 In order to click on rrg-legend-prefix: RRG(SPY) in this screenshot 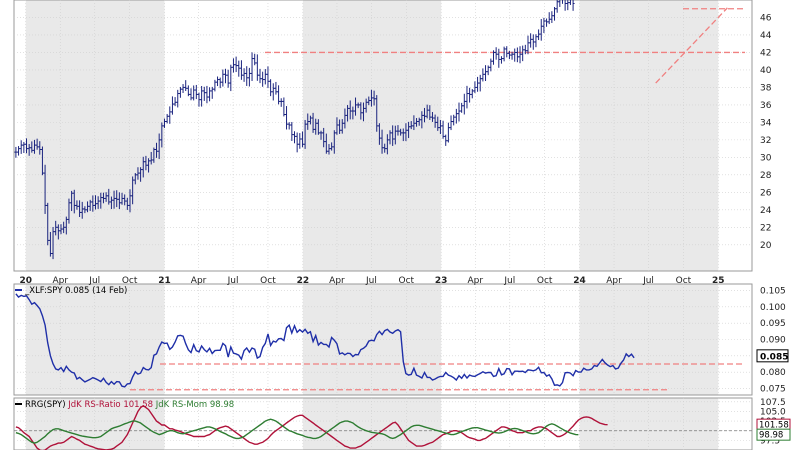, I will do `click(46, 405)`.